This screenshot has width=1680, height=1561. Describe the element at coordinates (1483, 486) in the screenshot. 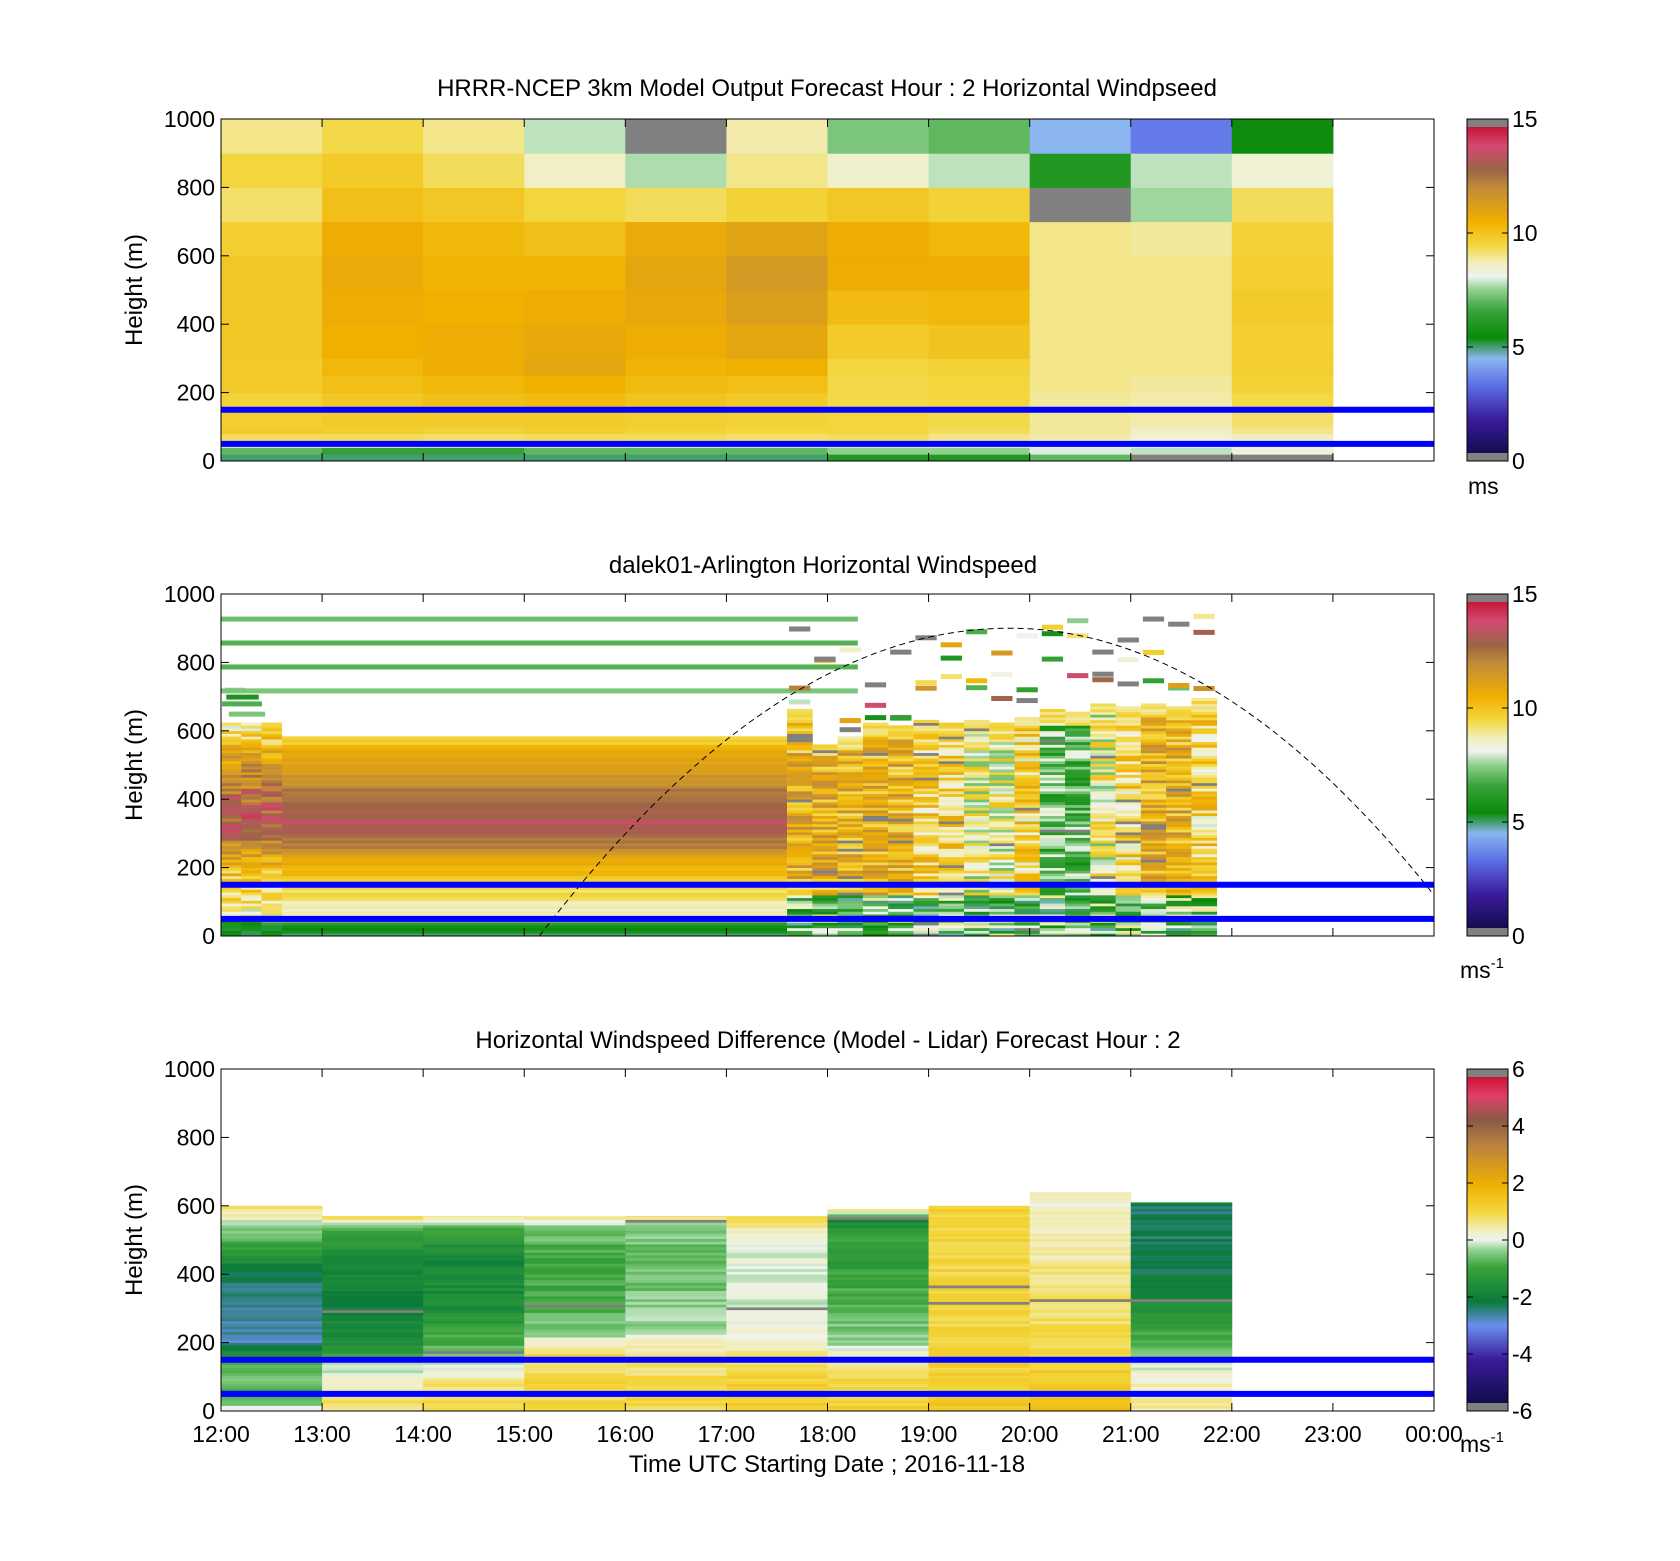

I see `panel-model-colorbar-unit-base: ms` at that location.